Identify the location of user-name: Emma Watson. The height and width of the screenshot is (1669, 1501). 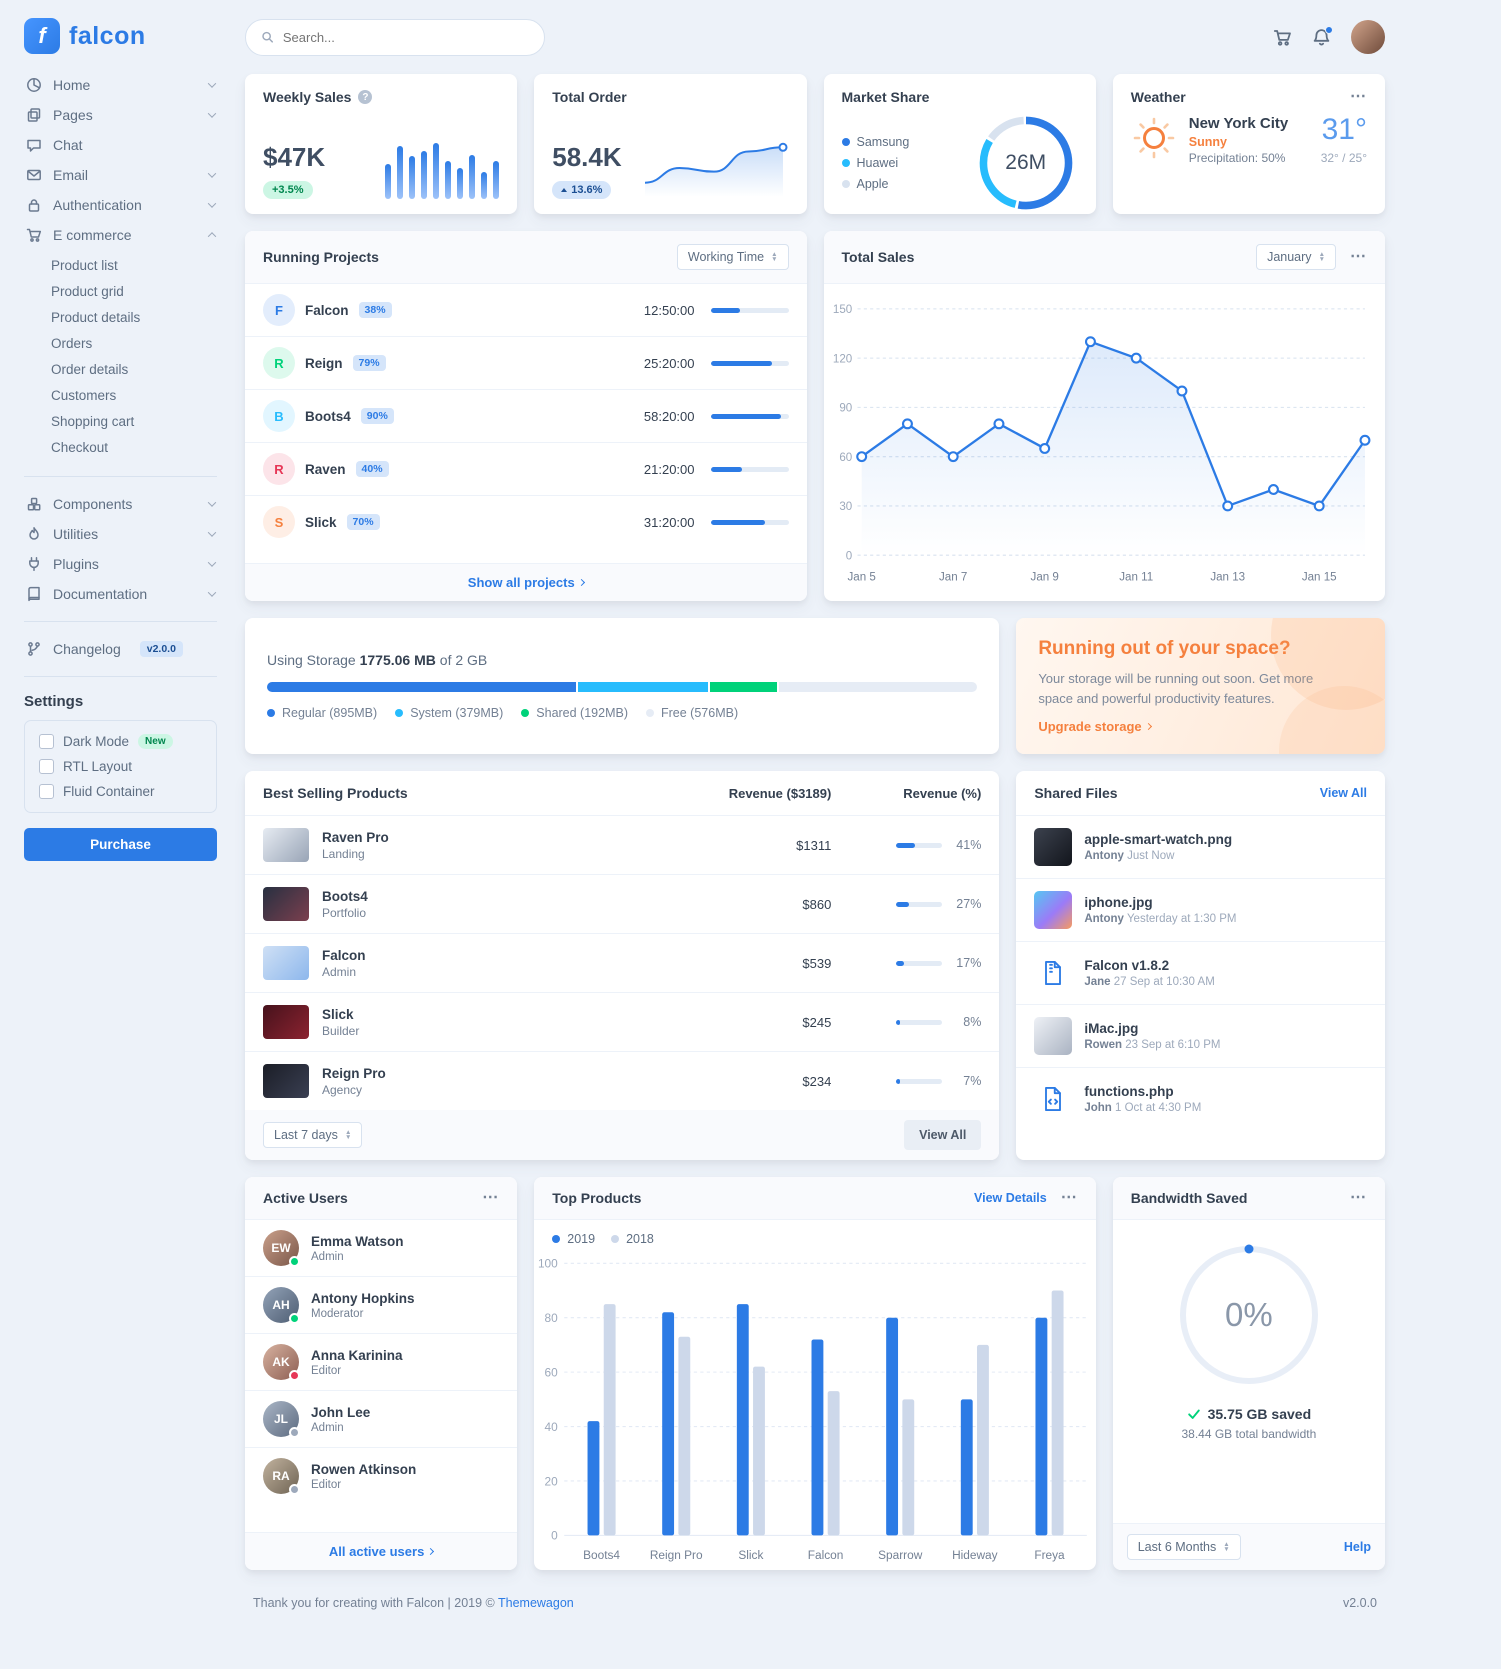
(357, 1241).